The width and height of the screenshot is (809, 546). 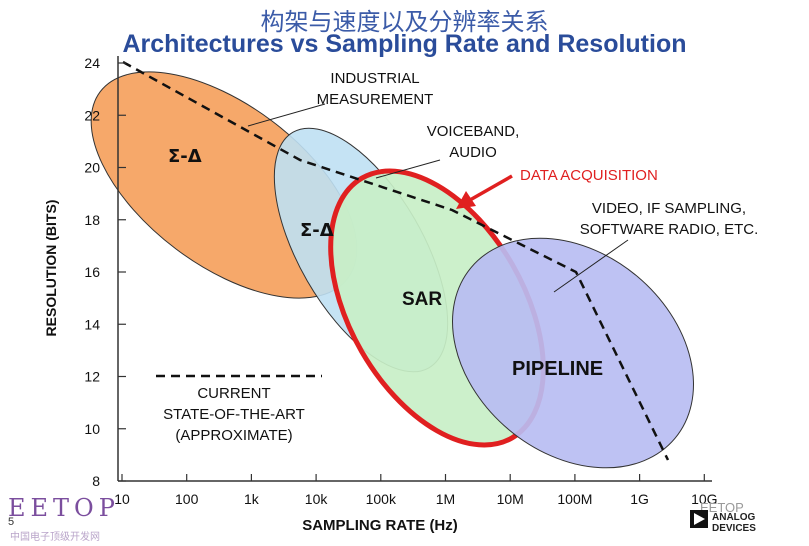 What do you see at coordinates (484, 191) in the screenshot?
I see `pointer-data-acquisition-arrow` at bounding box center [484, 191].